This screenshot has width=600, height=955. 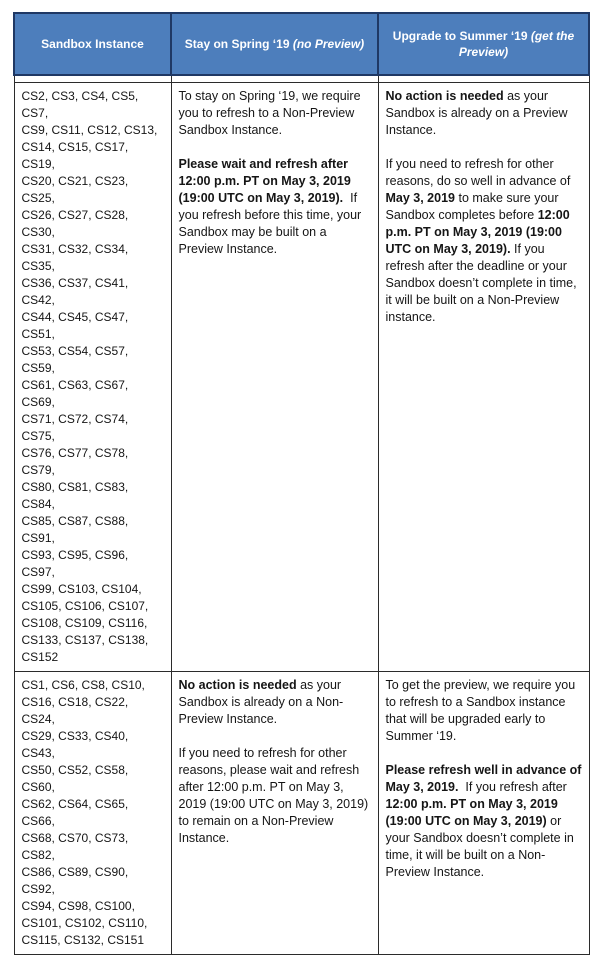 I want to click on header-sandbox-instance: Sandbox Instance, so click(x=92, y=44).